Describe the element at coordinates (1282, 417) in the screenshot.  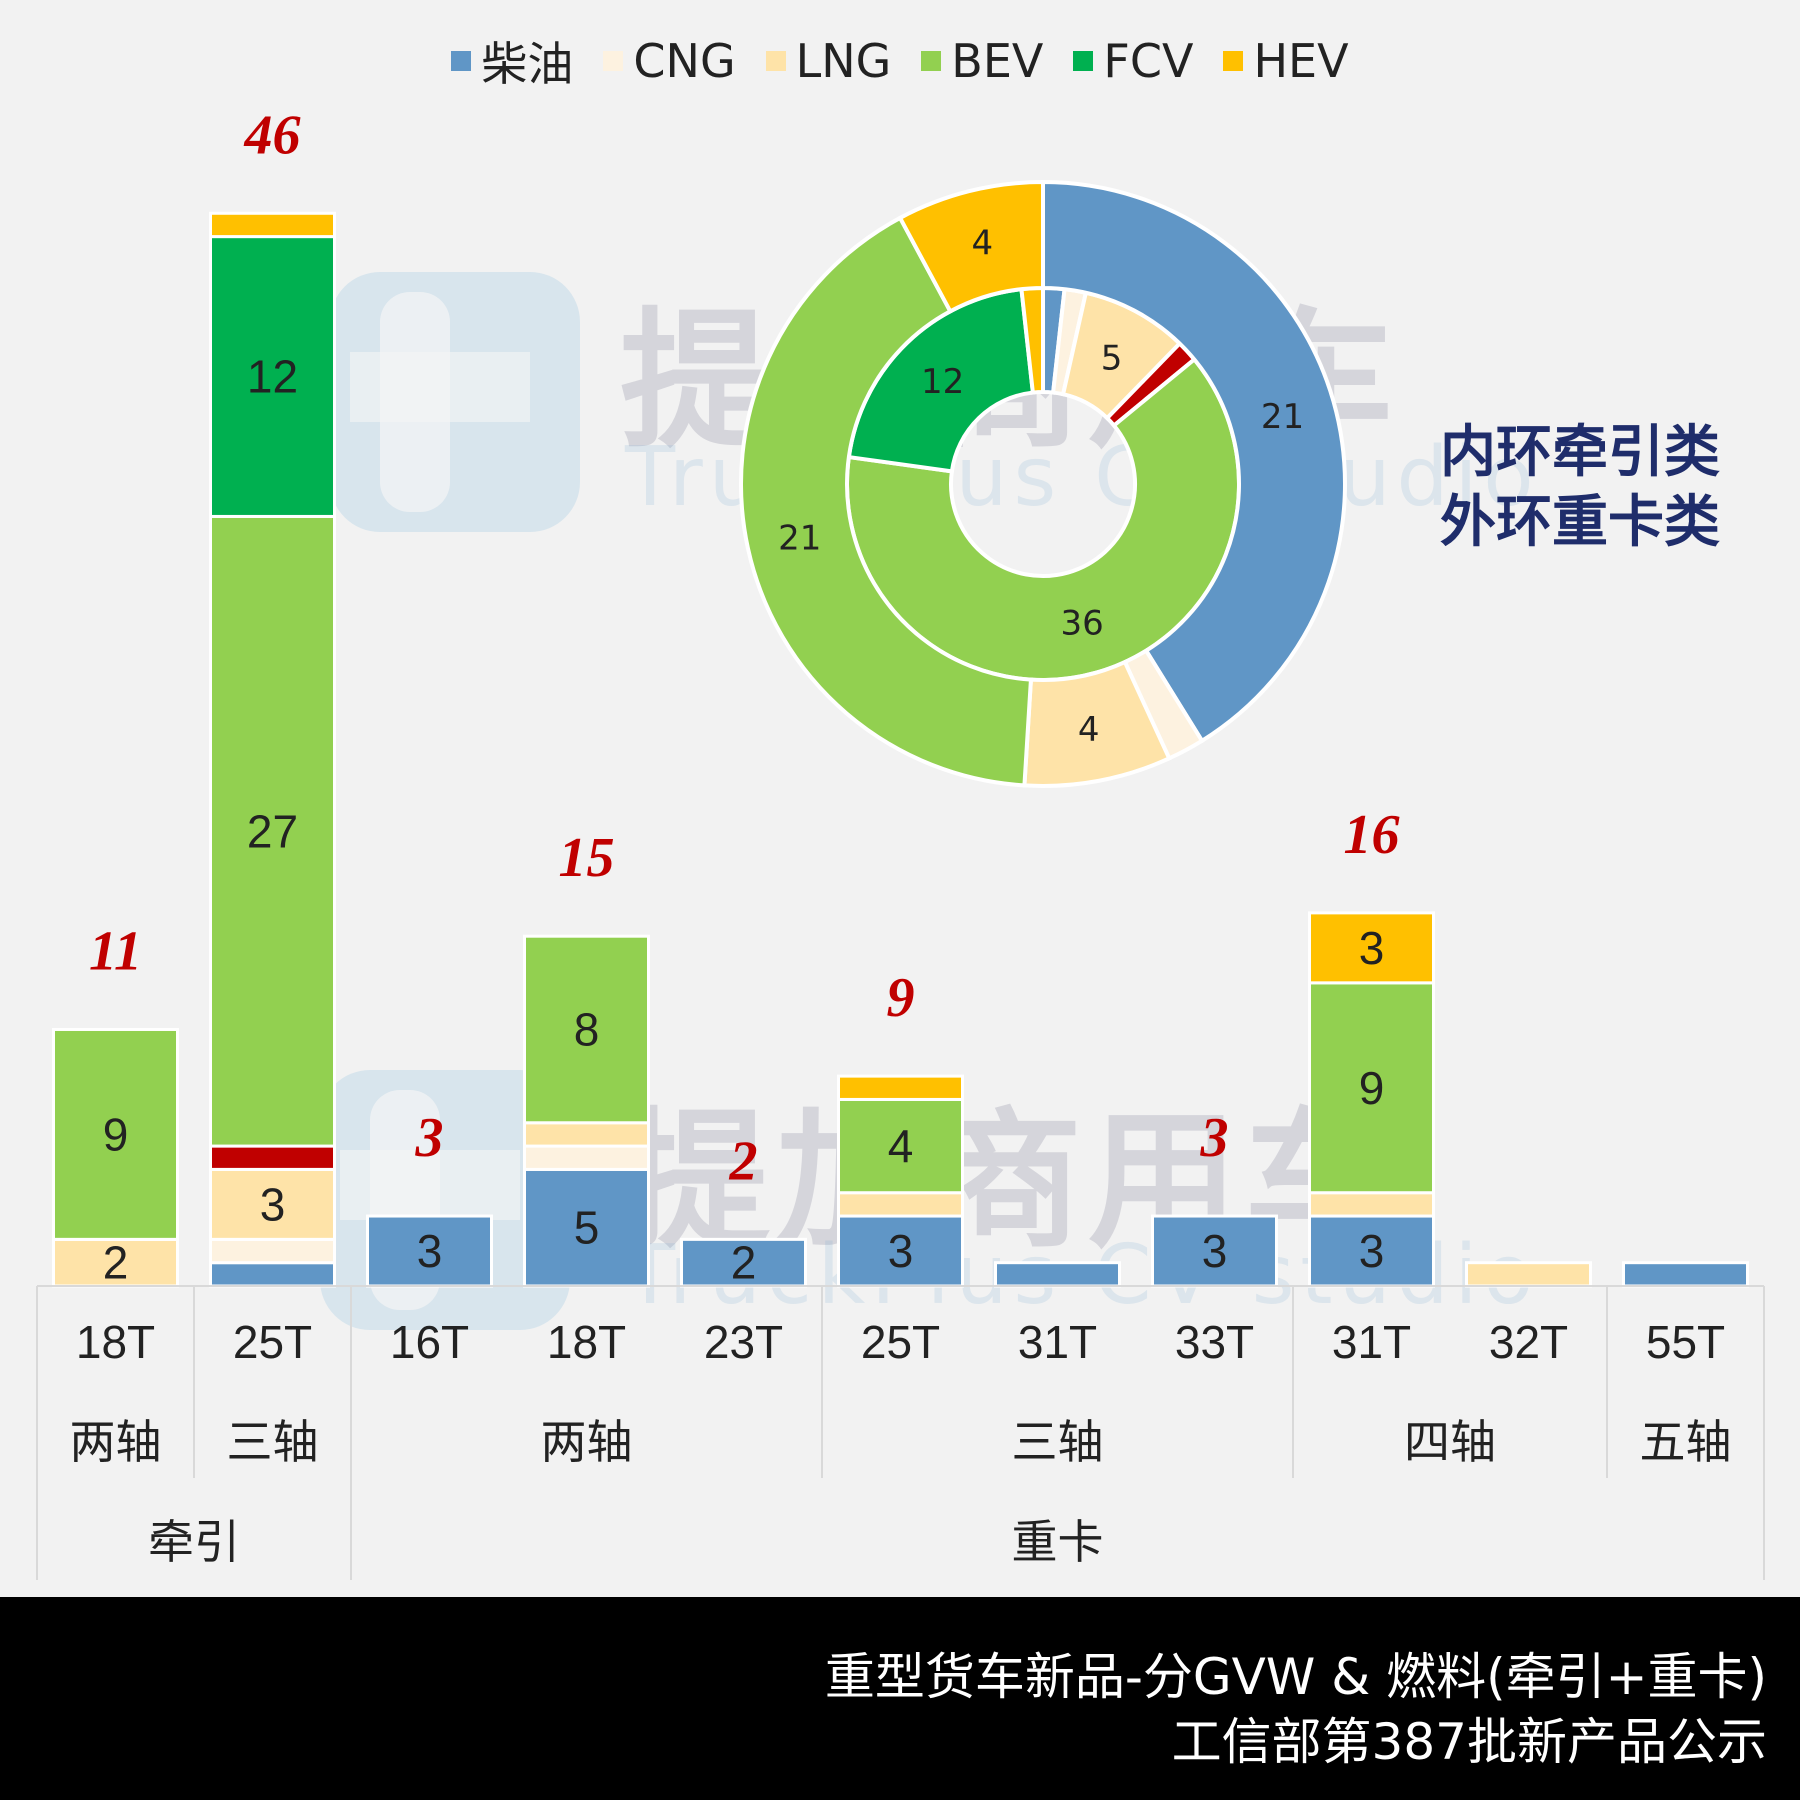
I see `donut-slice-label: 21` at that location.